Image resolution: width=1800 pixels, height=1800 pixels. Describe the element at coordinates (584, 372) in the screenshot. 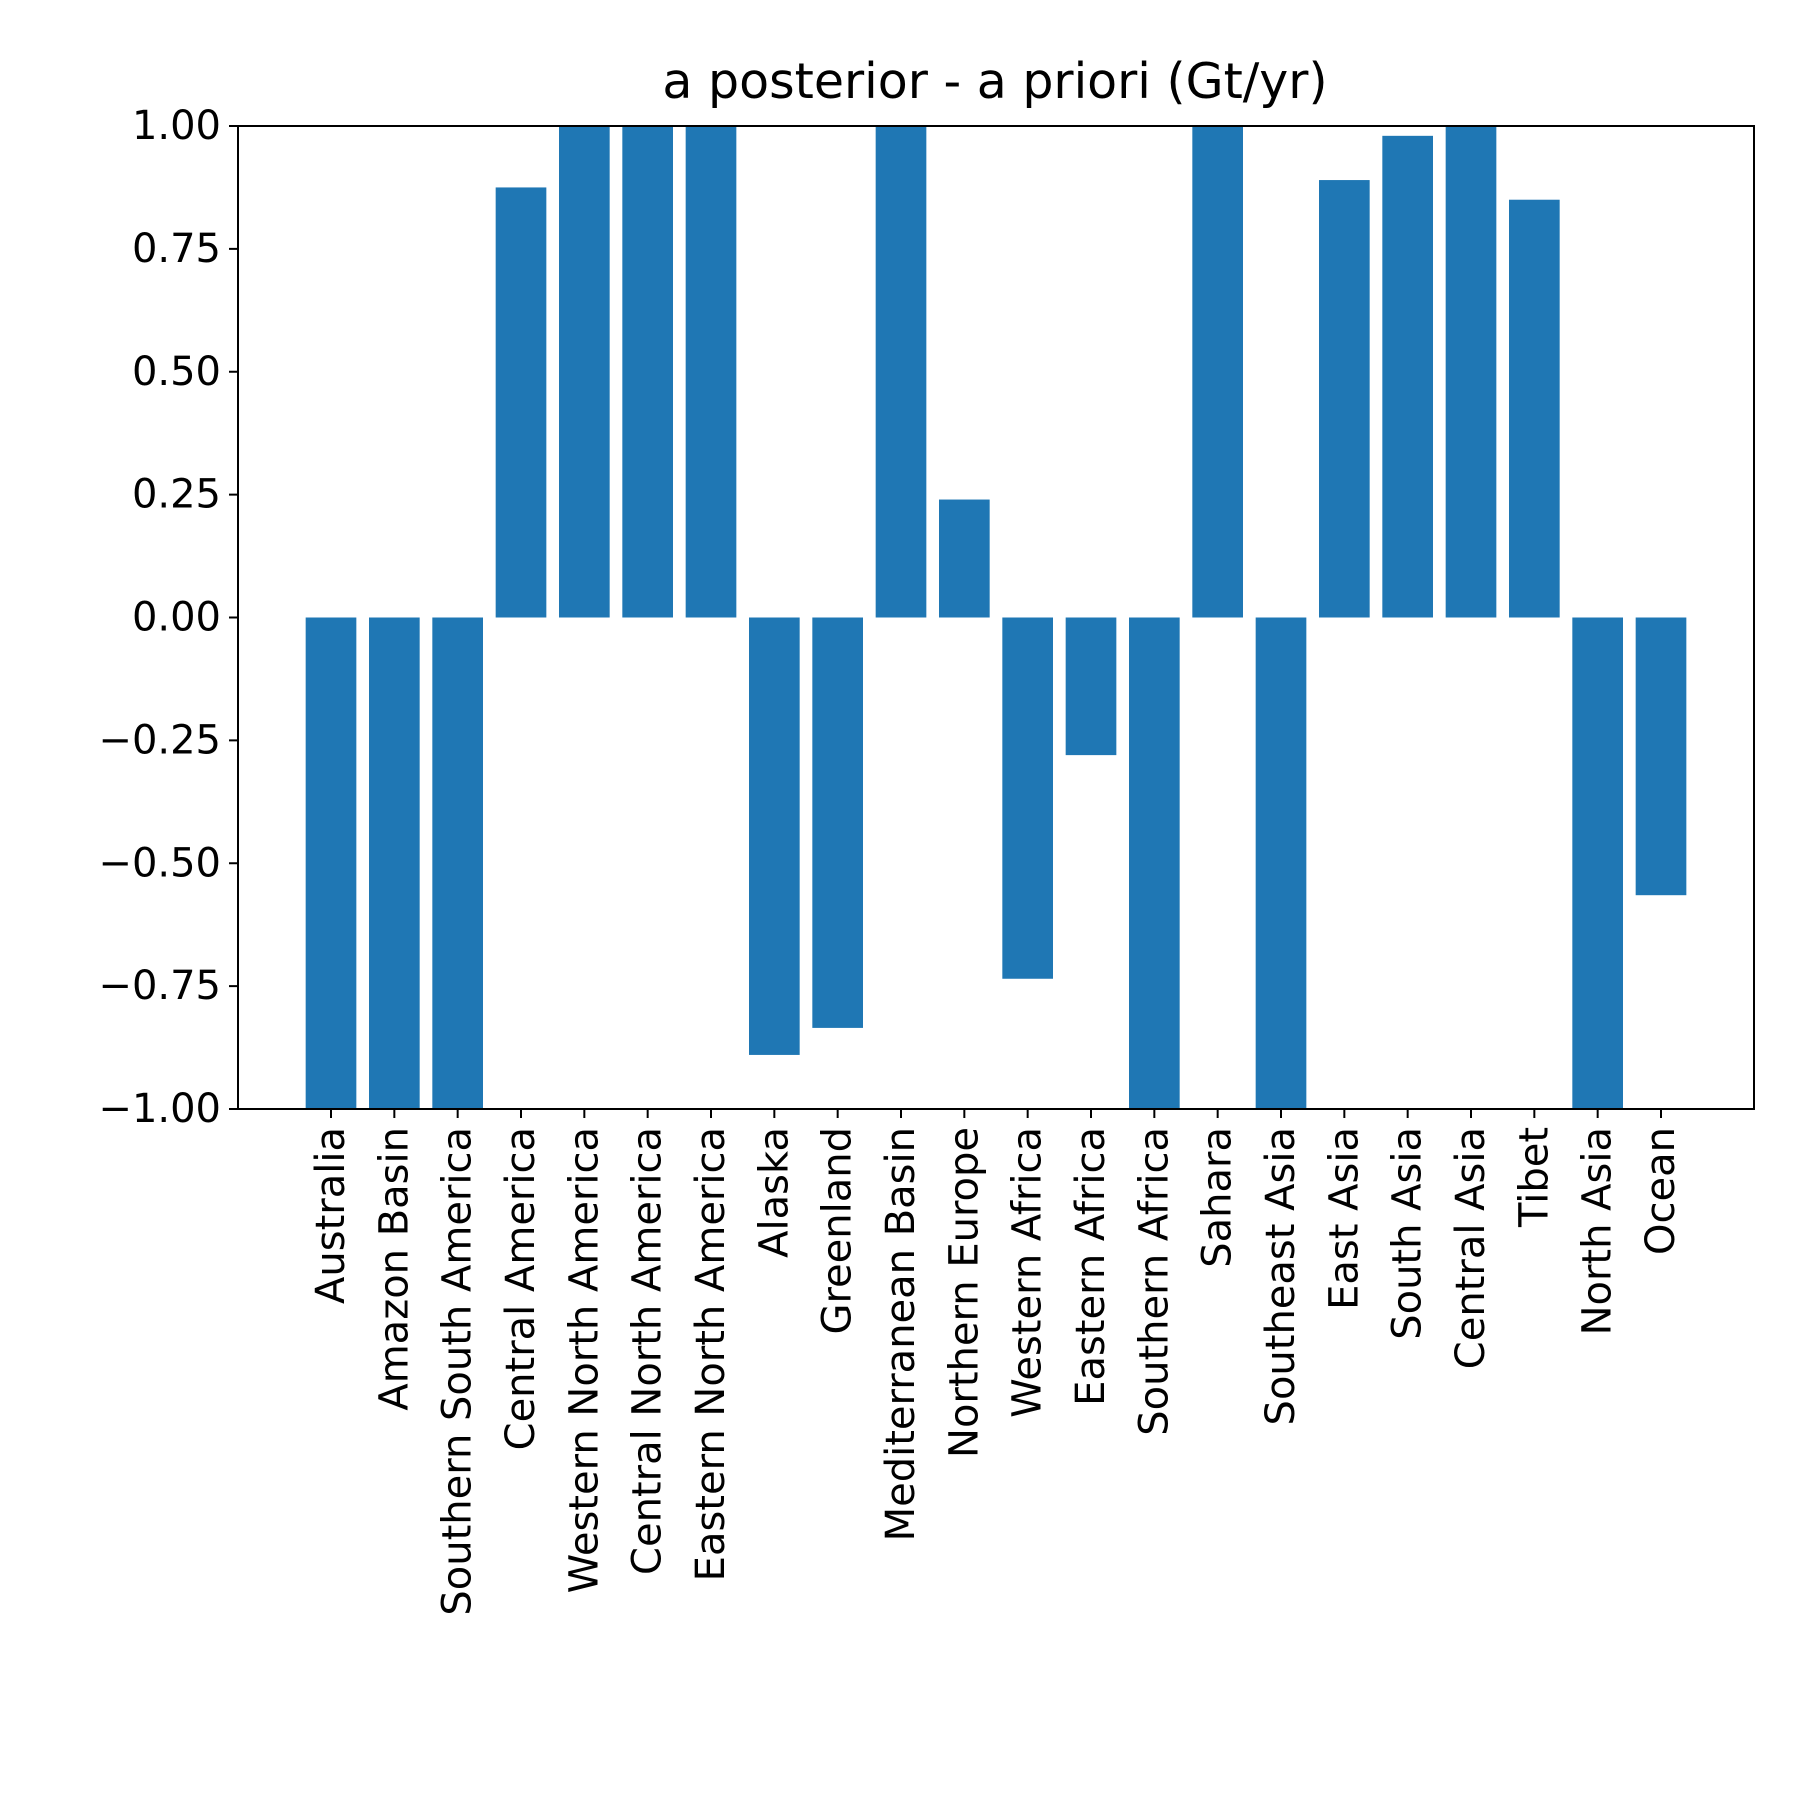

I see `bar-western-north-america` at that location.